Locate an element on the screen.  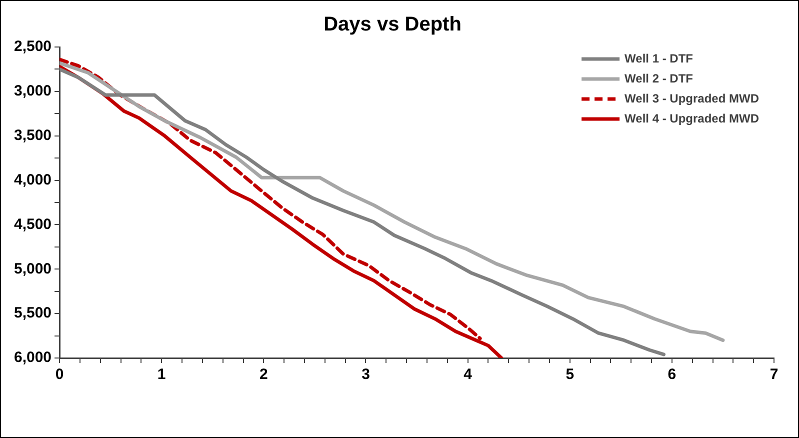
legend-label: Well 2 - DTF is located at coordinates (659, 78).